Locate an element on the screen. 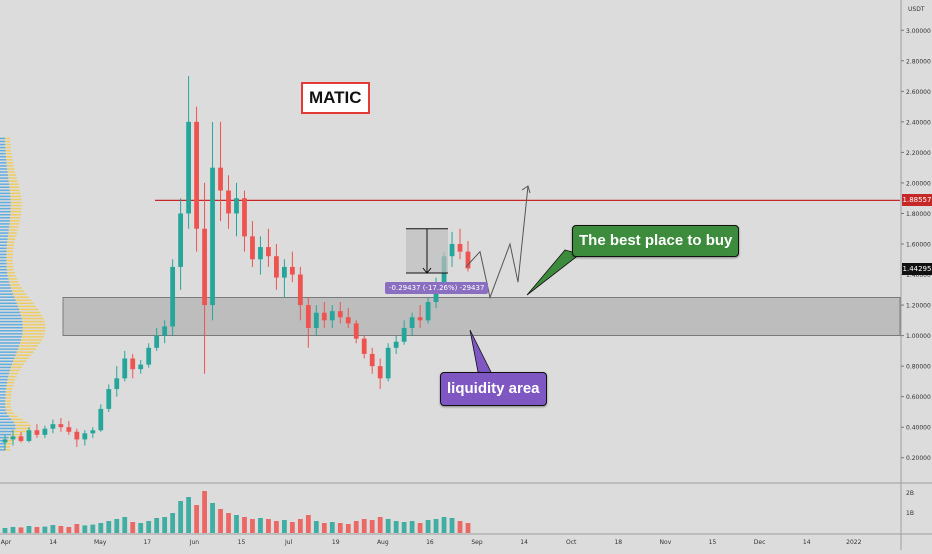 This screenshot has width=932, height=554. x-tick-label: Dec is located at coordinates (760, 542).